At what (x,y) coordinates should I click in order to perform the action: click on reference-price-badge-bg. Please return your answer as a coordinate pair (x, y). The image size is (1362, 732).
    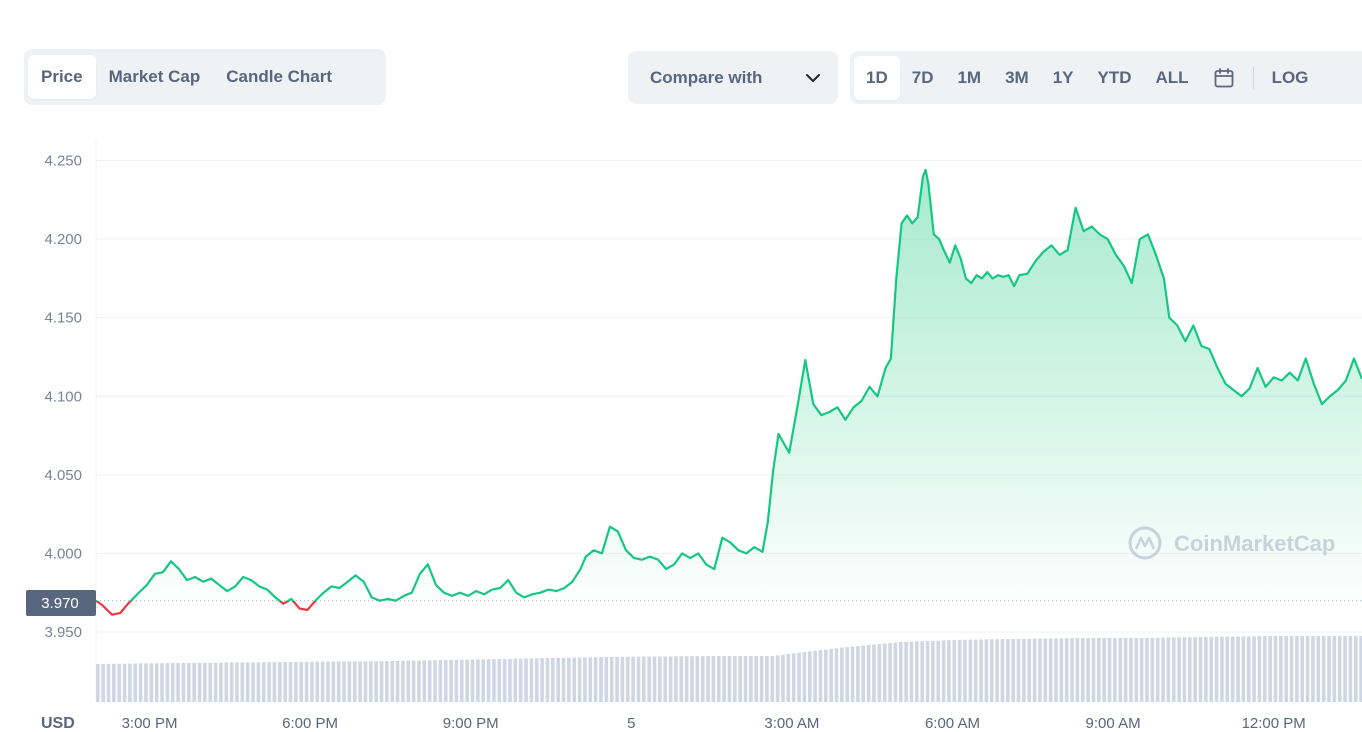
    Looking at the image, I should click on (61, 603).